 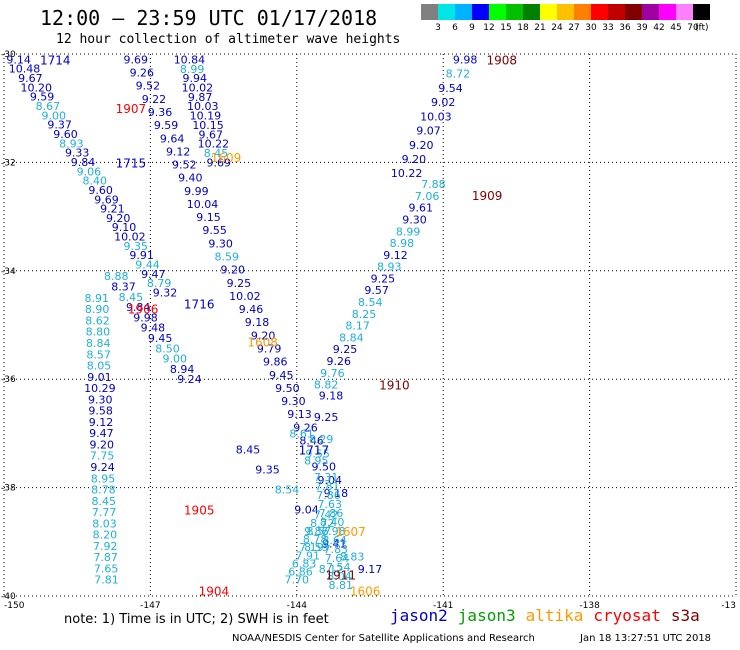 I want to click on wave-height-value: 9.48, so click(x=153, y=328).